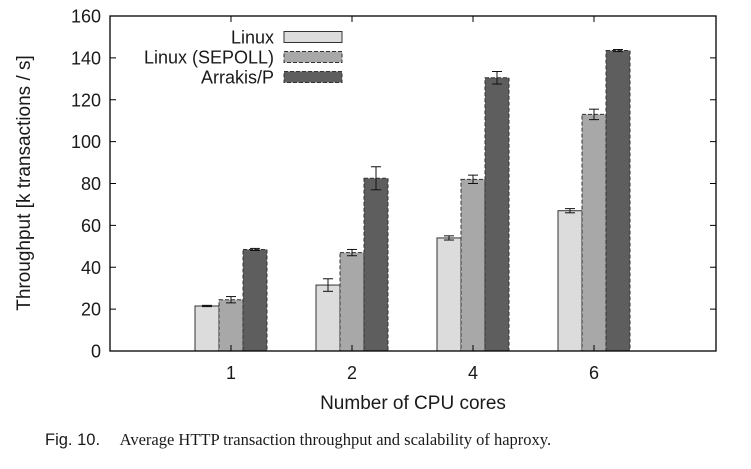 This screenshot has width=751, height=469. Describe the element at coordinates (237, 78) in the screenshot. I see `legend-label-arrakis-p: Arrakis/P` at that location.